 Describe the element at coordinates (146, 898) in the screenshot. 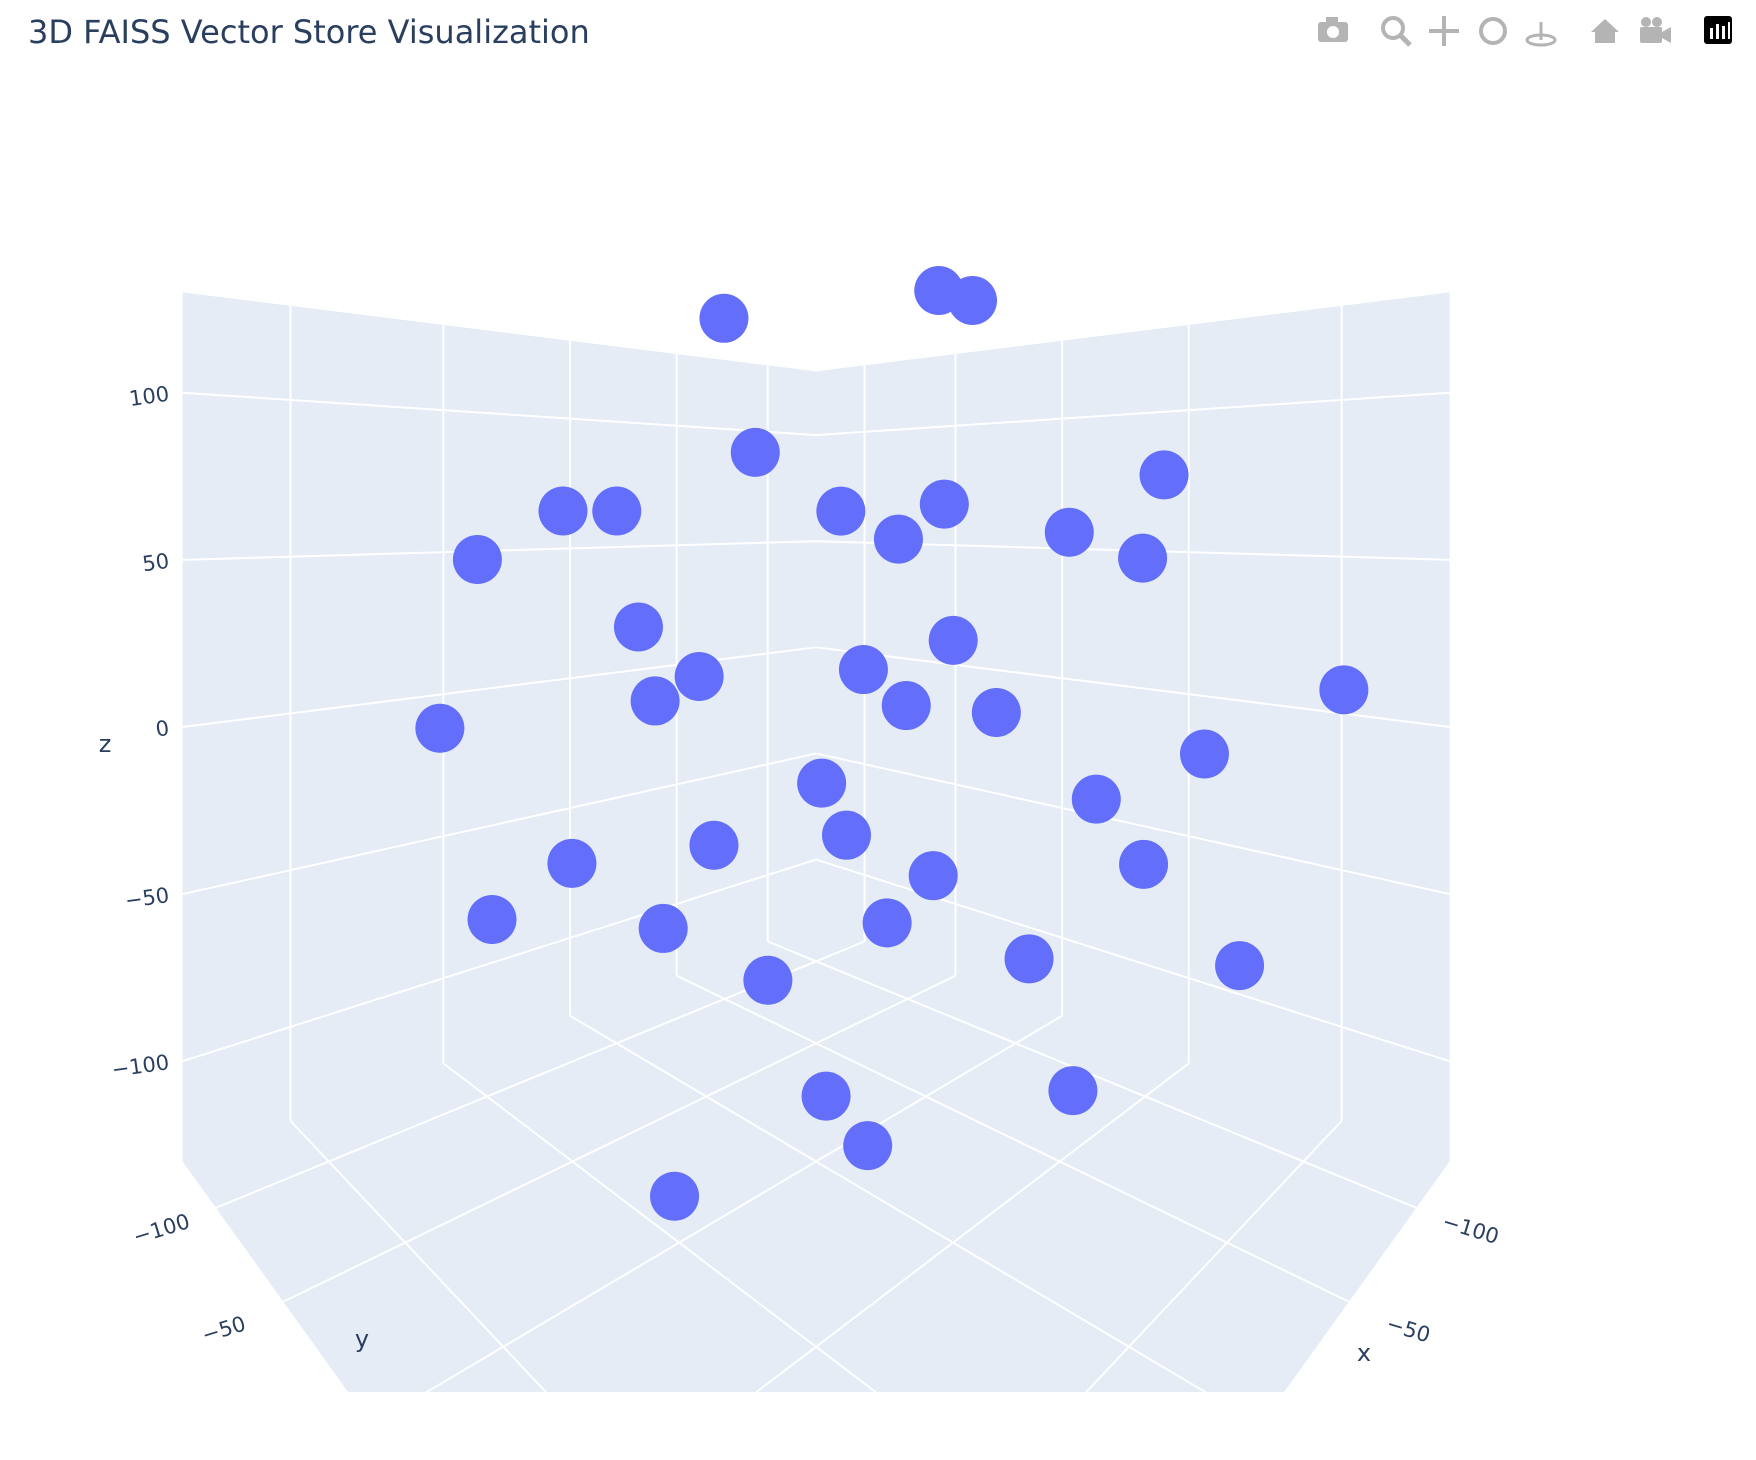

I see `z-tick-label: −50` at that location.